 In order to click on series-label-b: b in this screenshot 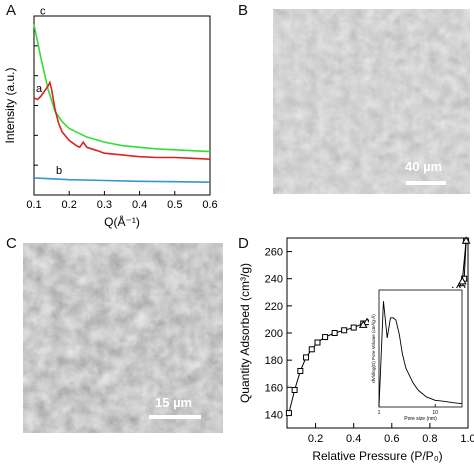, I will do `click(59, 171)`.